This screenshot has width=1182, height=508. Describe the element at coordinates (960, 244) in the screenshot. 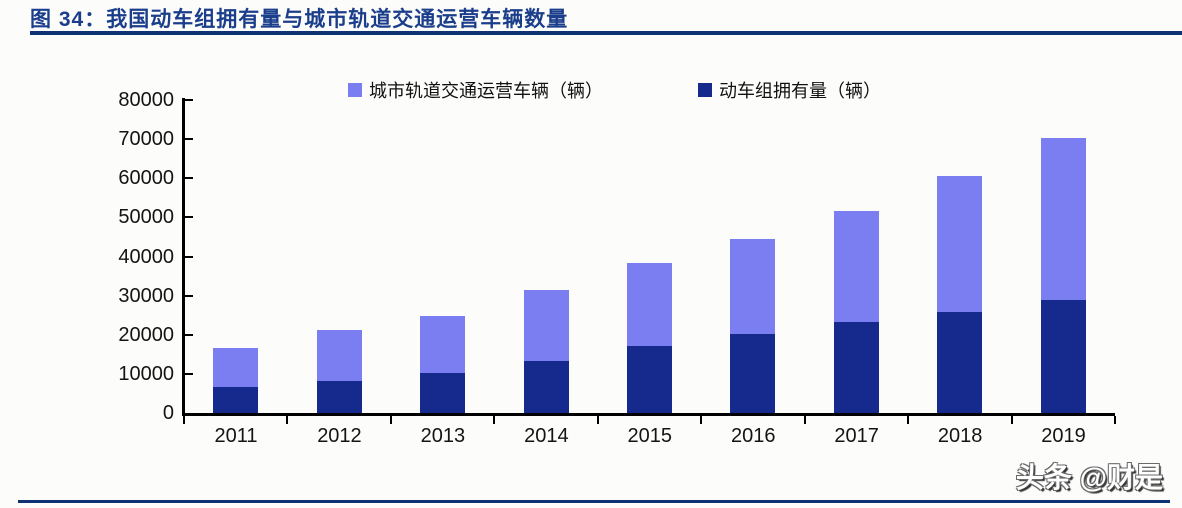

I see `bar-2018-urban-rail` at that location.